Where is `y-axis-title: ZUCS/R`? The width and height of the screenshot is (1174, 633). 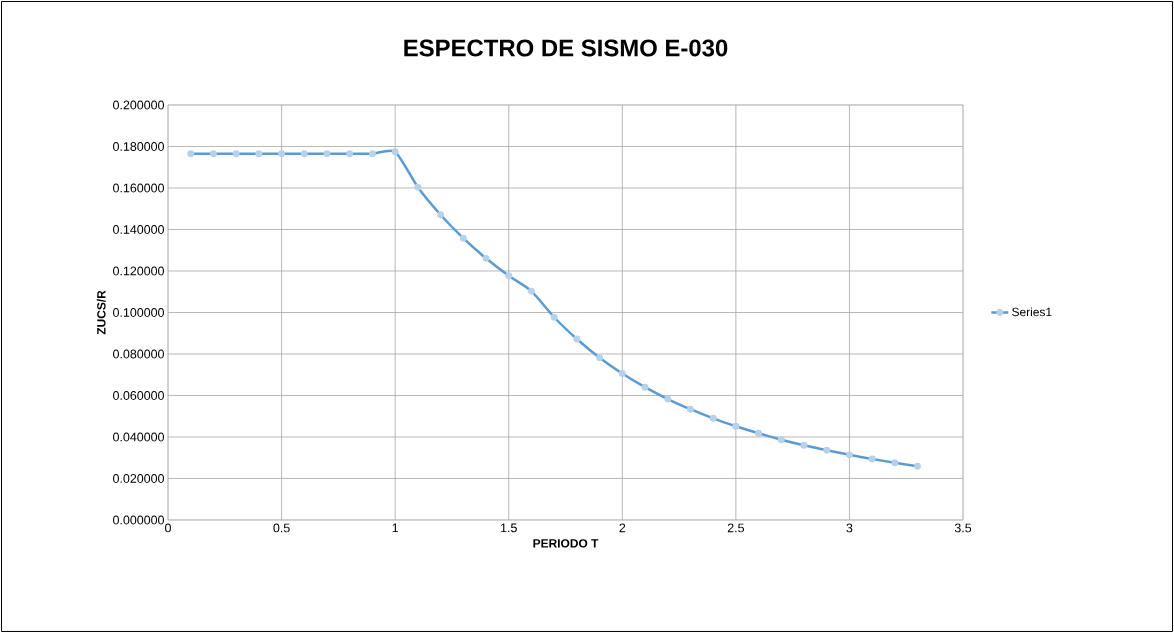 y-axis-title: ZUCS/R is located at coordinates (101, 312).